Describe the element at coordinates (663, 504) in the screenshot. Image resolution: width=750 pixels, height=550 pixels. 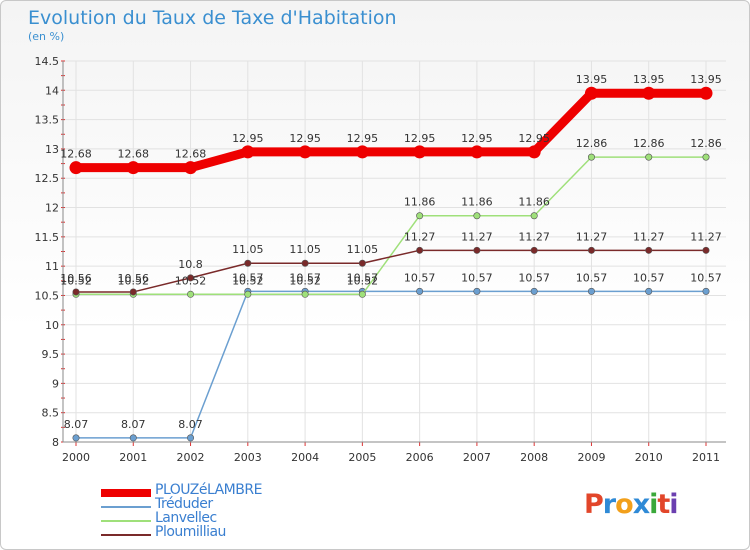
I see `logo-letter: t` at that location.